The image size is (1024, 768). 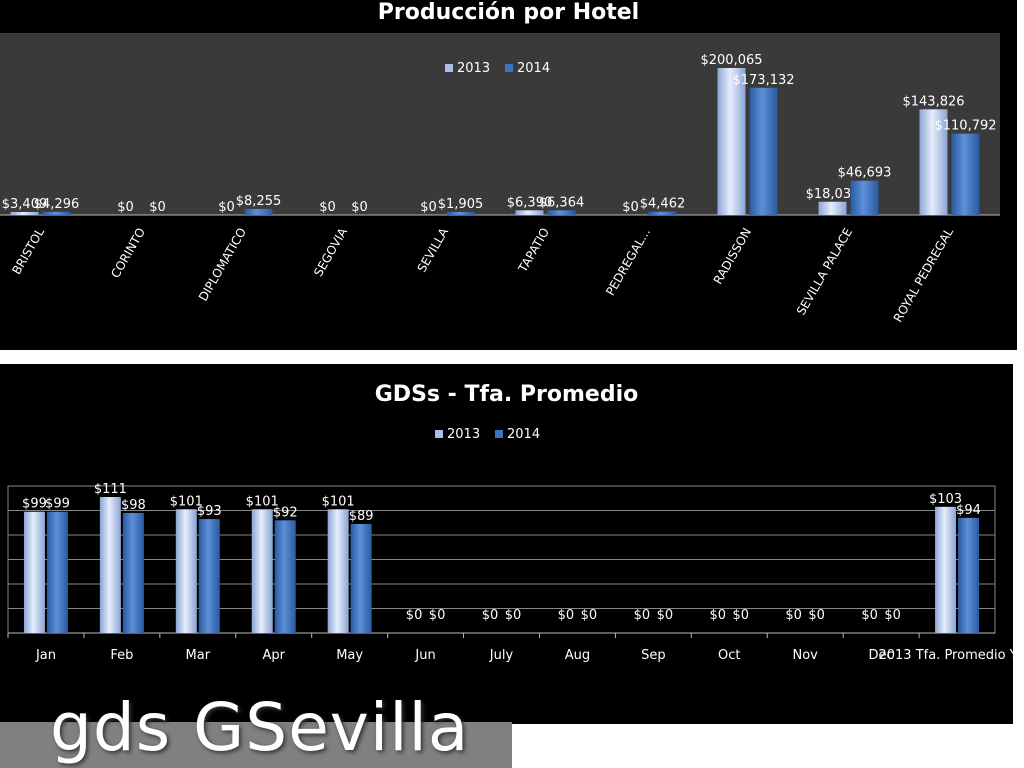 I want to click on slide-title-band, so click(x=256, y=745).